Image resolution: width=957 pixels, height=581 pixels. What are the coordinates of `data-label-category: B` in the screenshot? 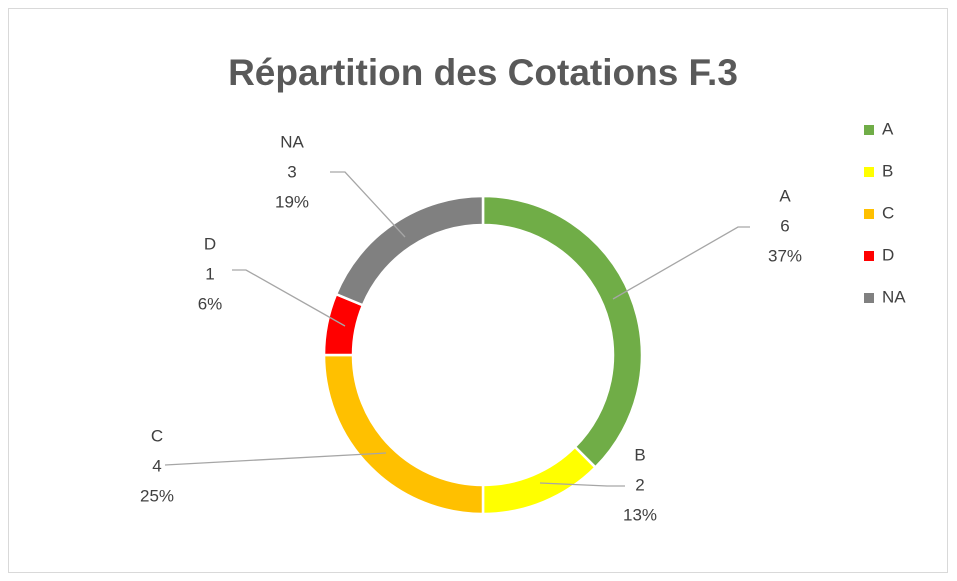 It's located at (639, 454).